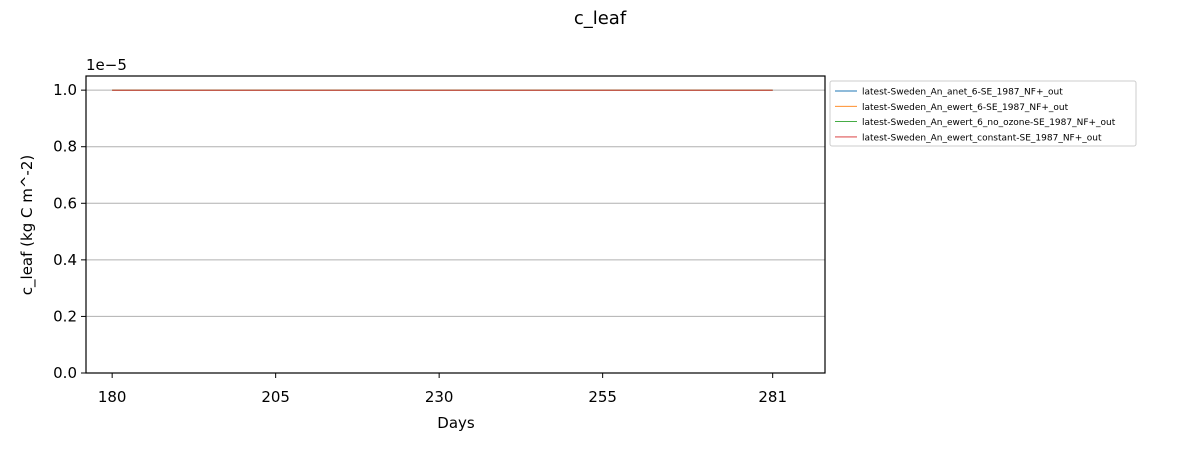  I want to click on y-tick-label: 0.4, so click(65, 260).